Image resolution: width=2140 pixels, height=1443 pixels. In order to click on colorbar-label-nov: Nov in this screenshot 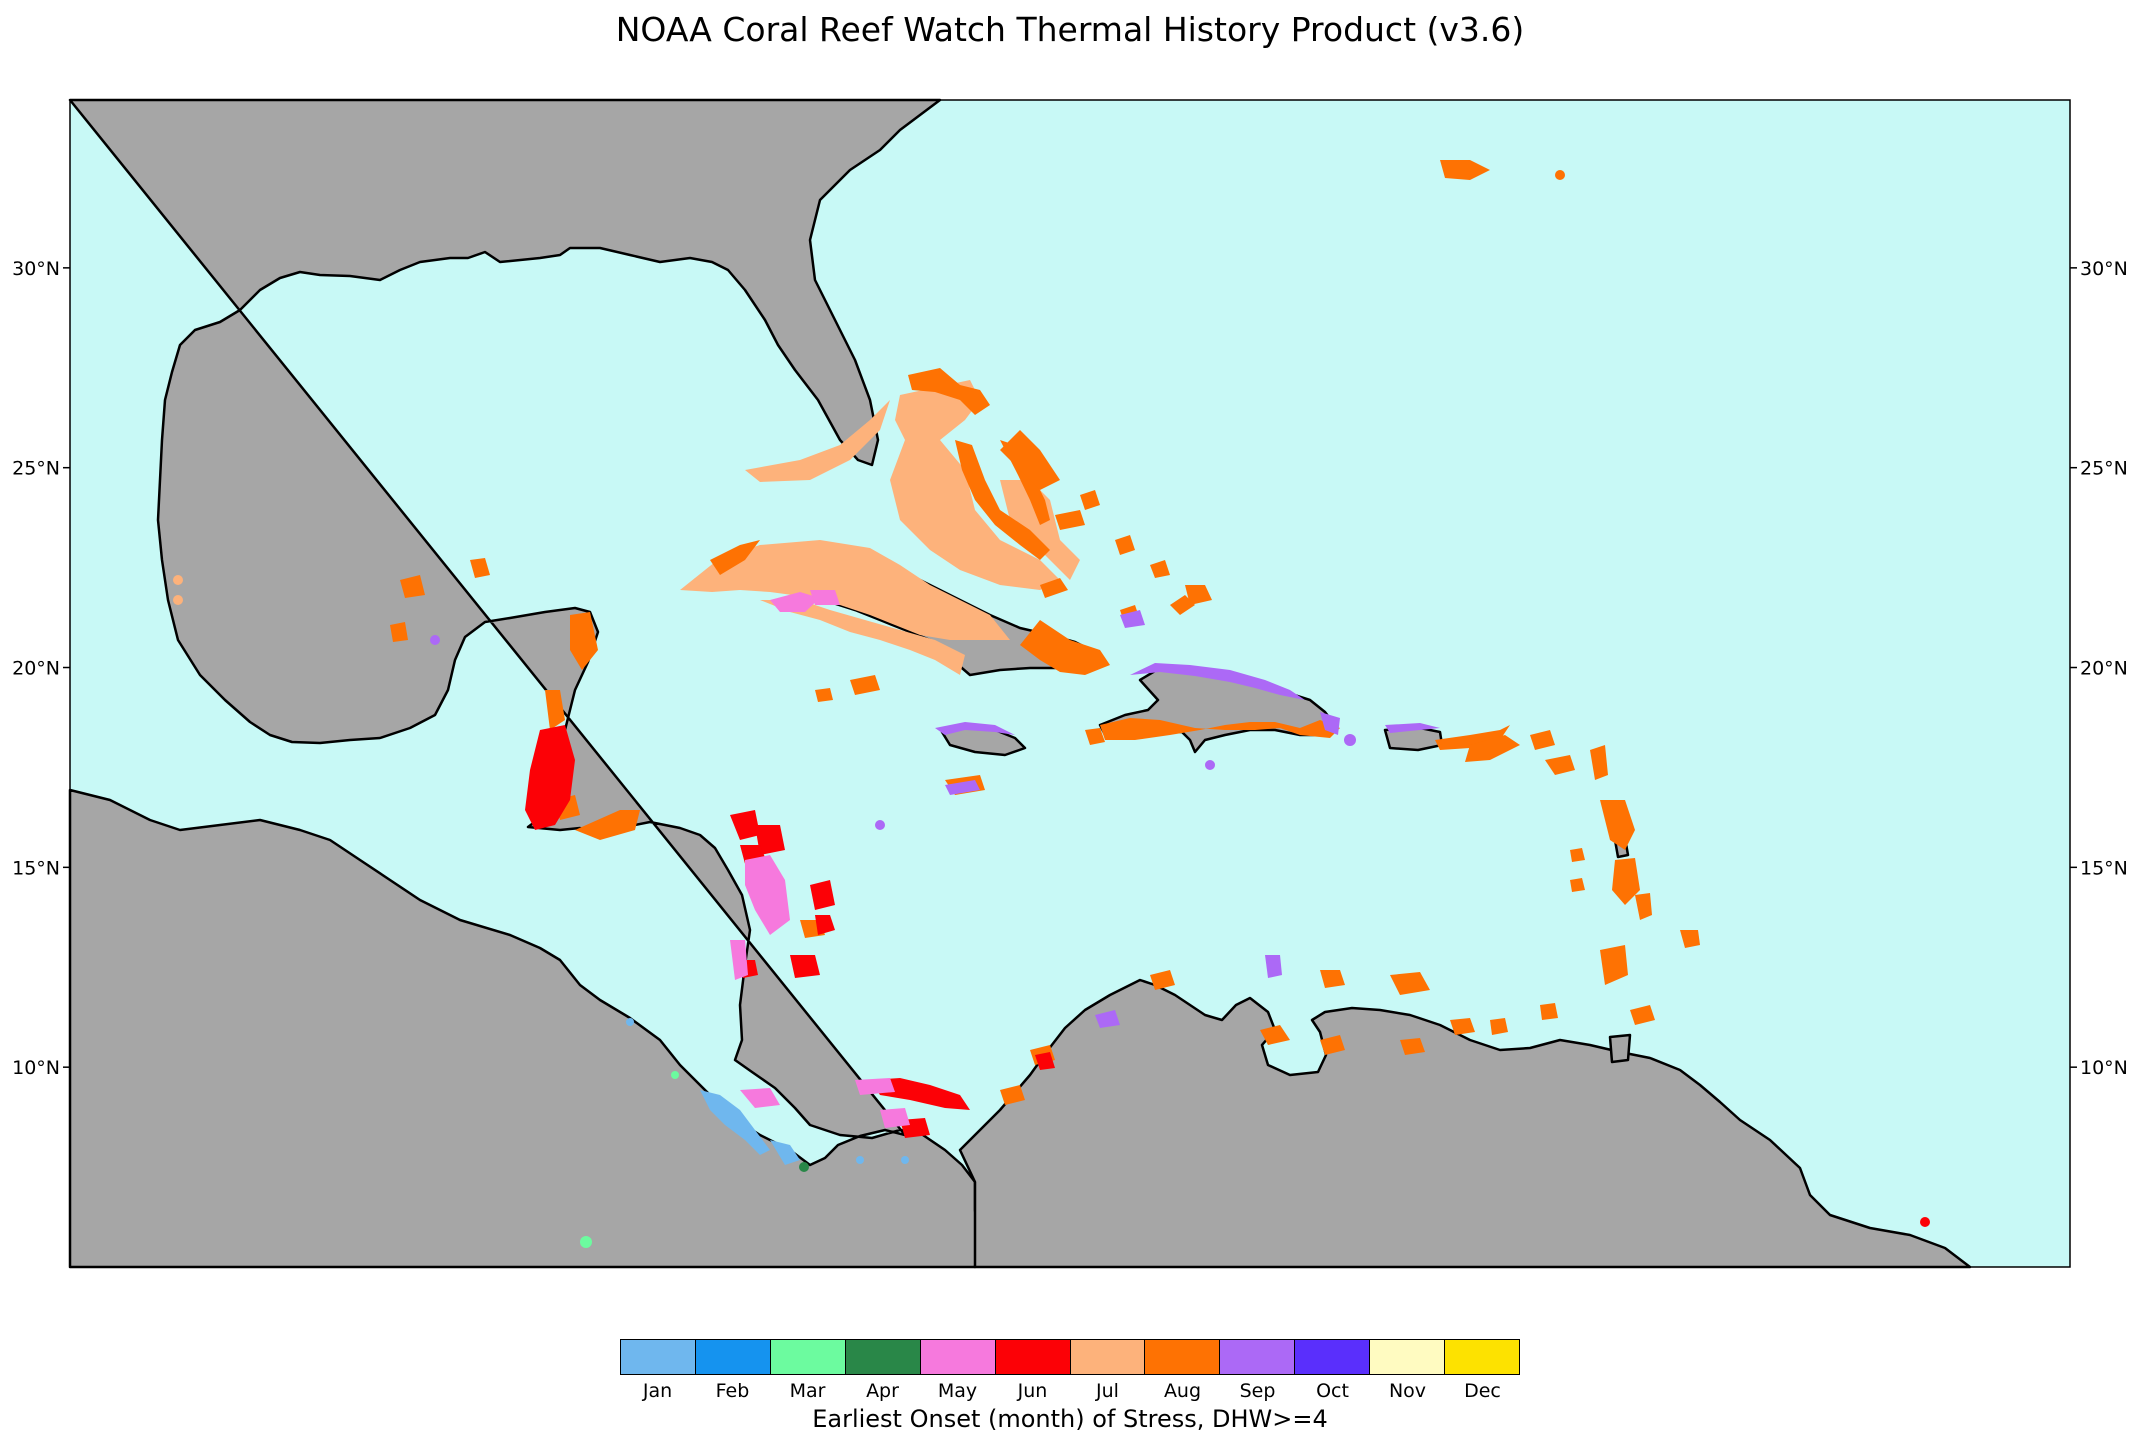, I will do `click(1407, 1391)`.